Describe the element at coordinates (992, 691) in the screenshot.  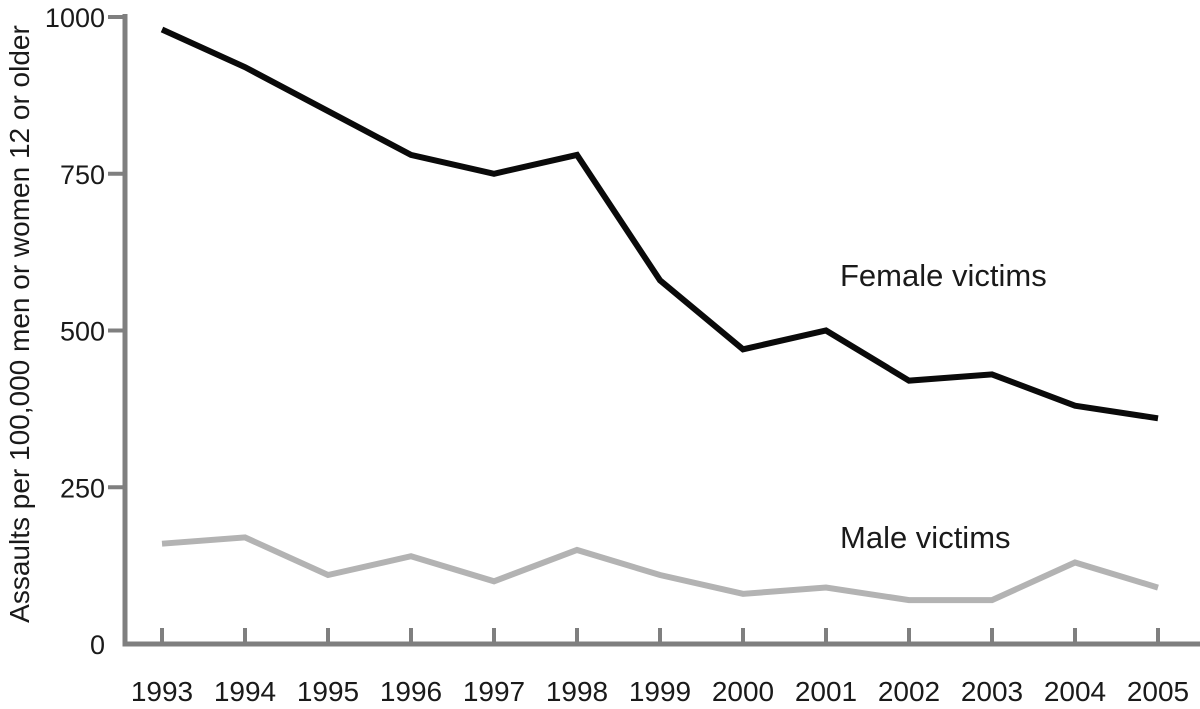
I see `x-tick-label: 2003` at that location.